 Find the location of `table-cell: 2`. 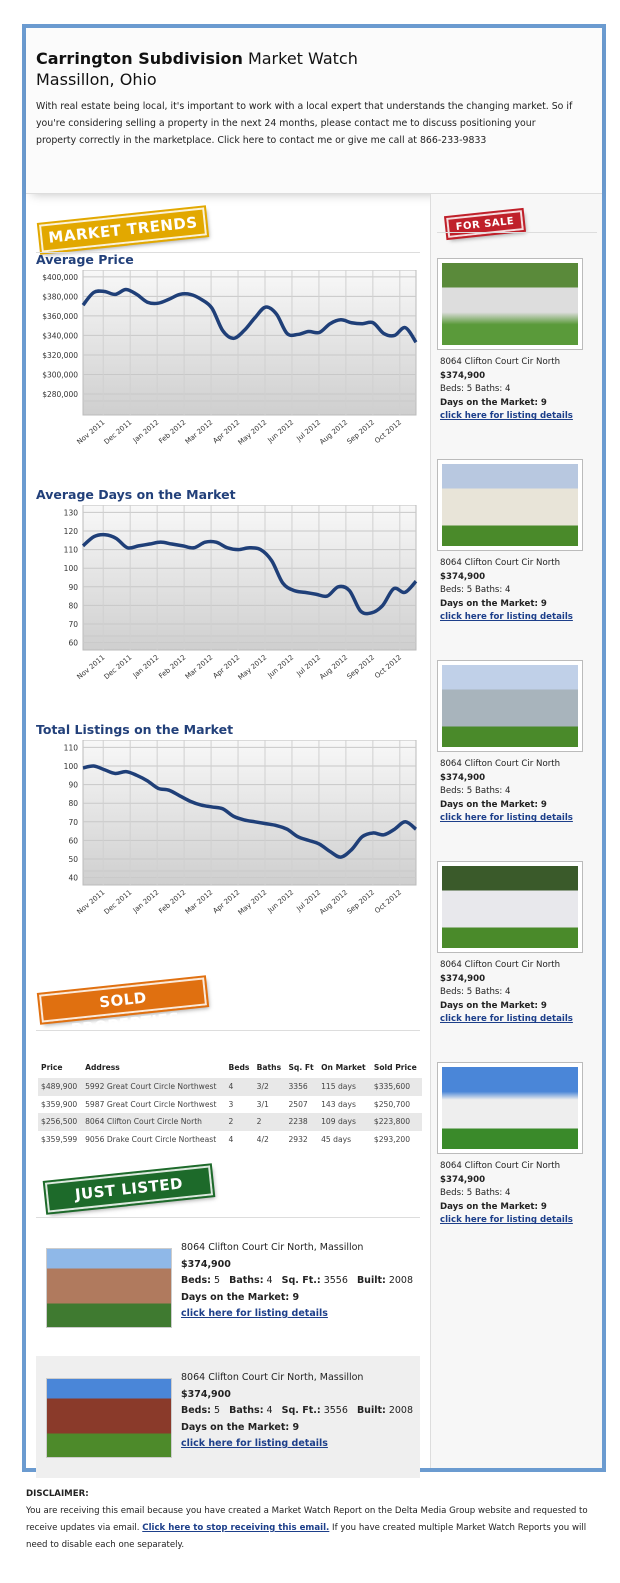

table-cell: 2 is located at coordinates (269, 1122).